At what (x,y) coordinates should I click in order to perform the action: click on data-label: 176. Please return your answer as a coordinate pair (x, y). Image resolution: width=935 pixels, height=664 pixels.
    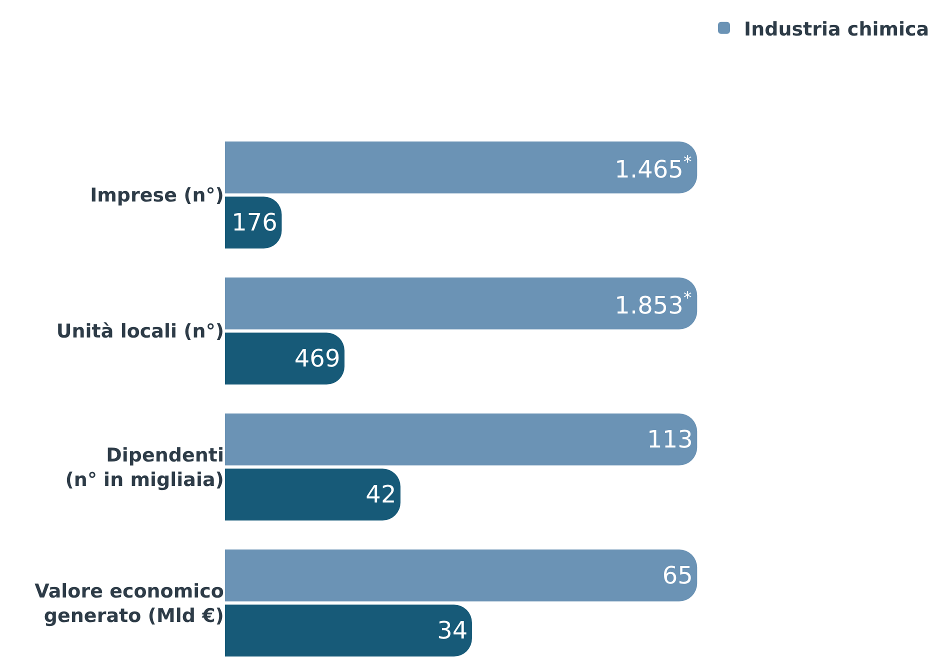
    Looking at the image, I should click on (255, 222).